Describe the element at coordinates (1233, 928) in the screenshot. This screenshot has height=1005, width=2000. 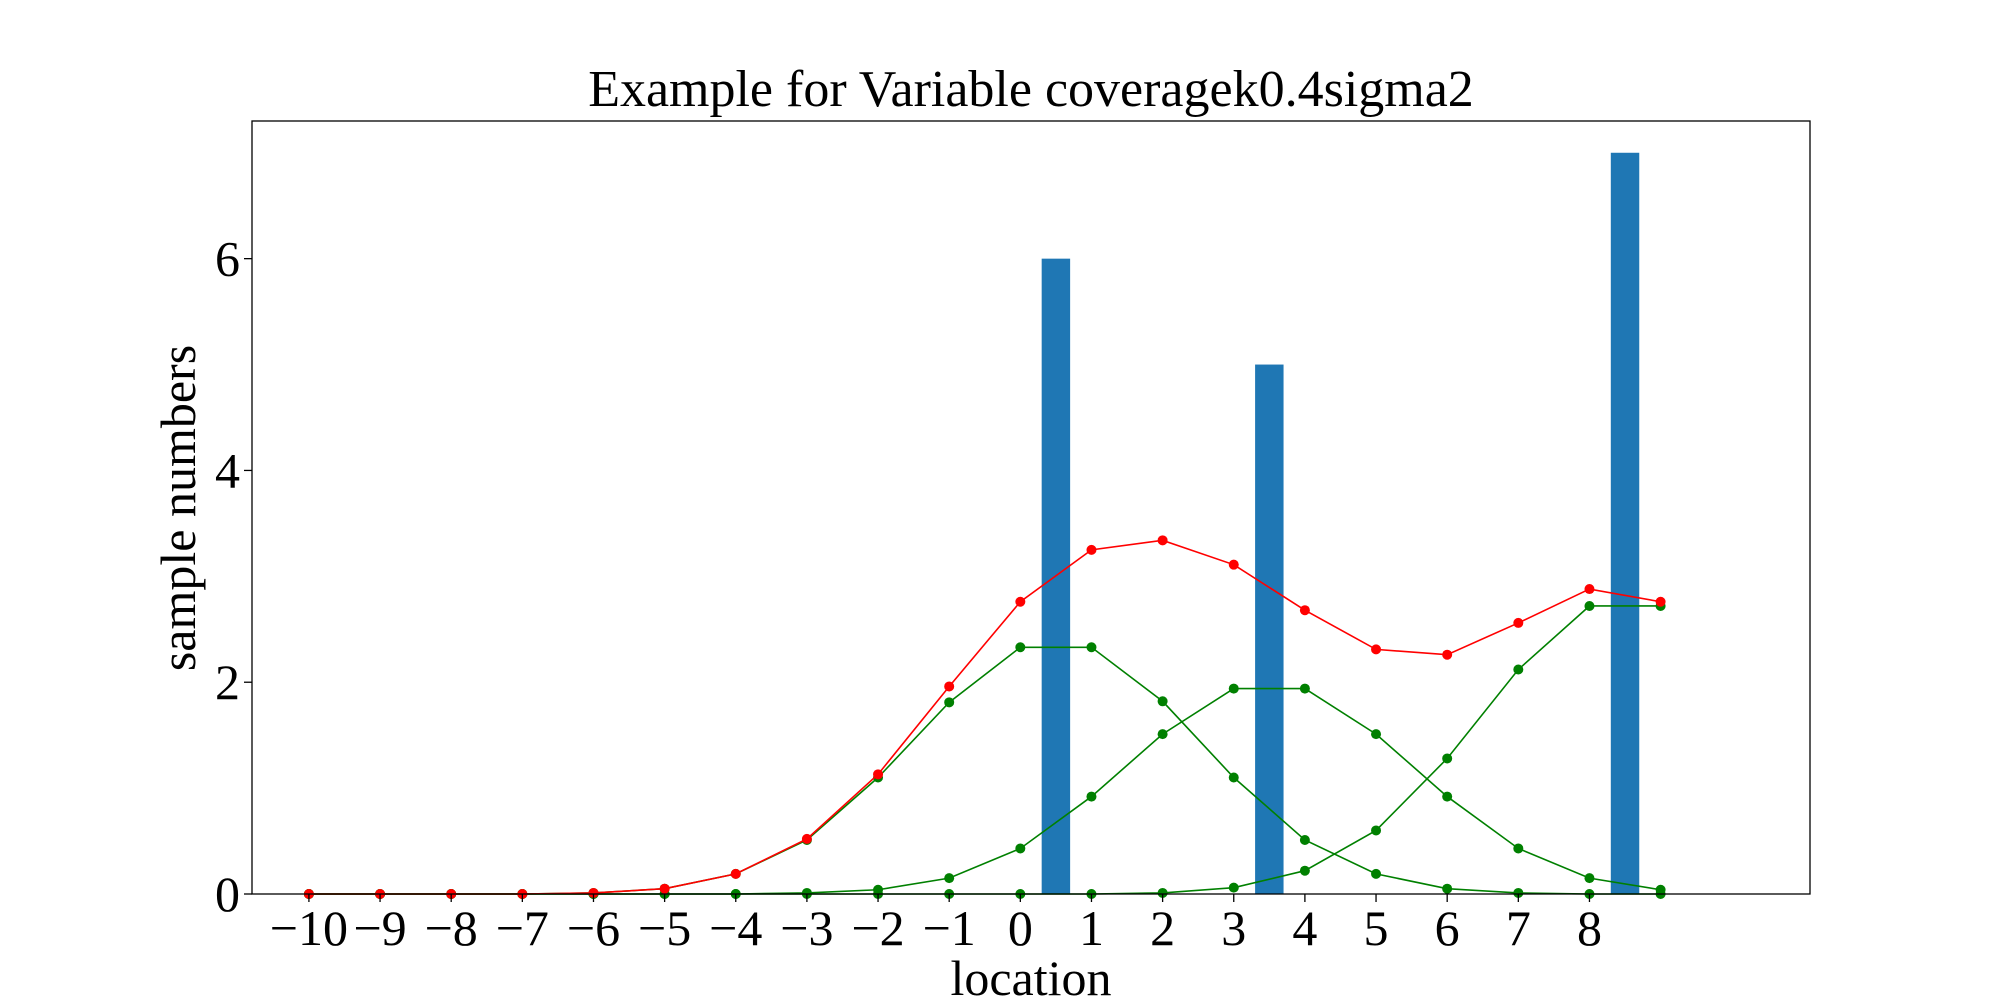
I see `x-tick-label: 3` at that location.